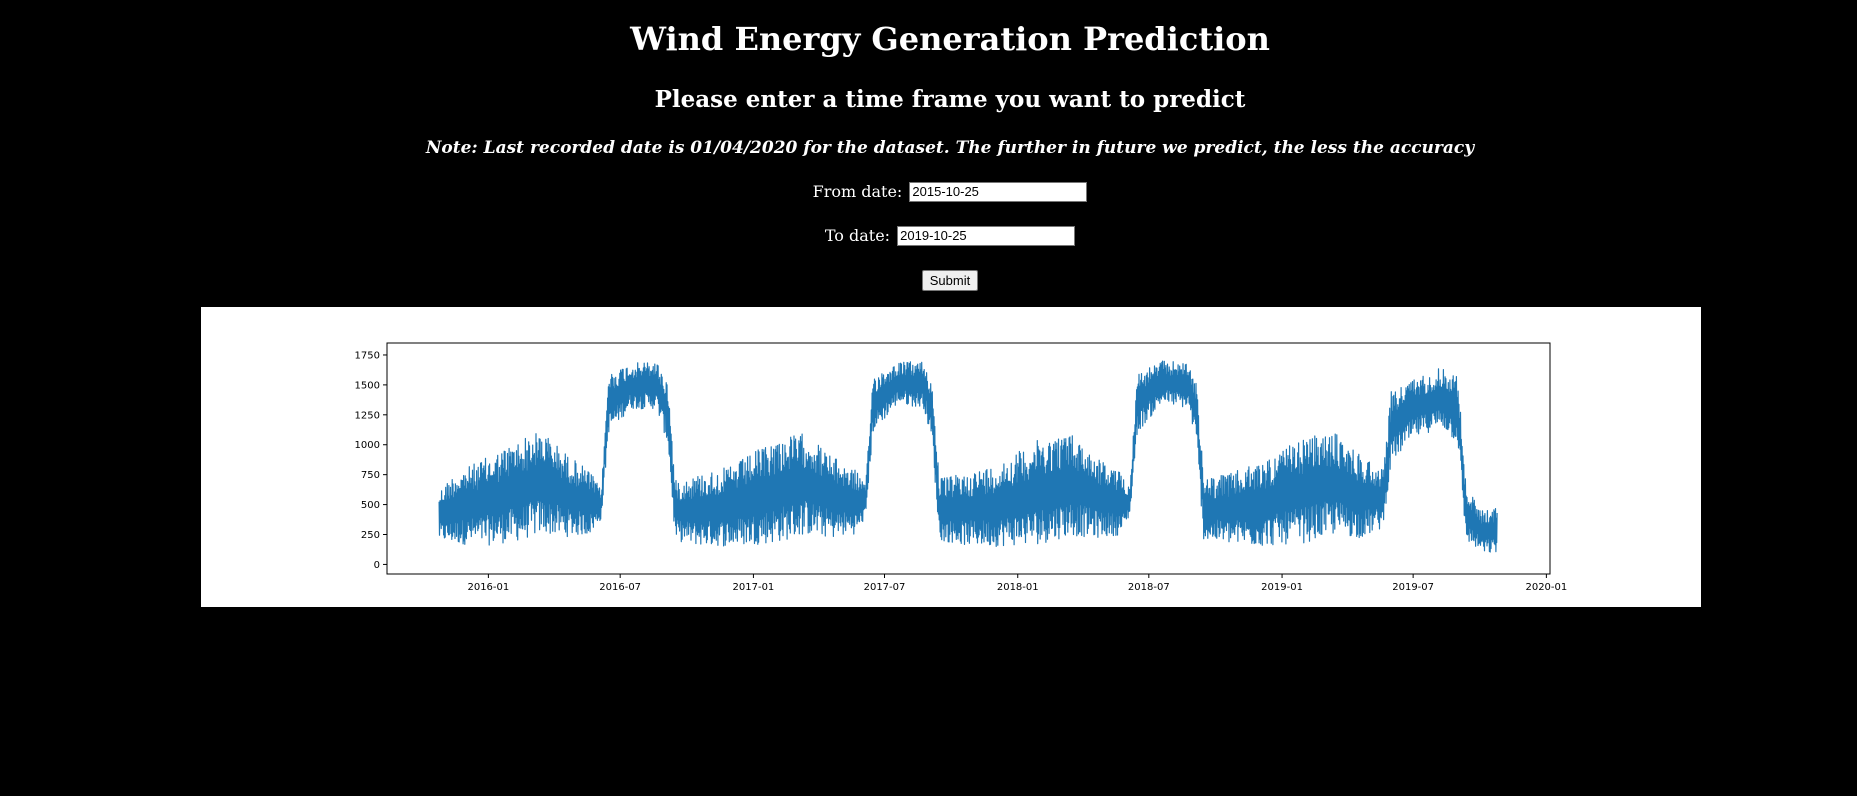 This screenshot has width=1857, height=796. I want to click on to-date-label: To date:, so click(857, 235).